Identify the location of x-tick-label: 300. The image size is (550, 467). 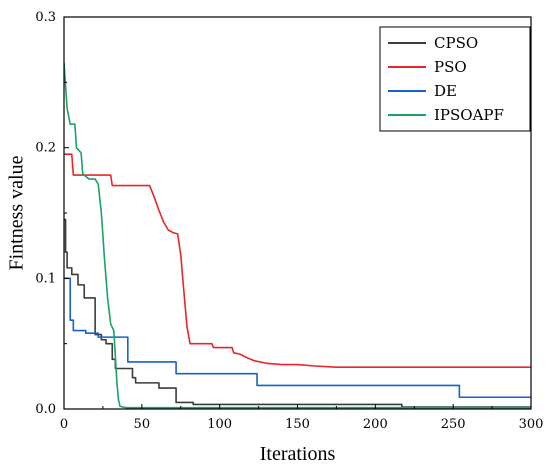
(531, 424).